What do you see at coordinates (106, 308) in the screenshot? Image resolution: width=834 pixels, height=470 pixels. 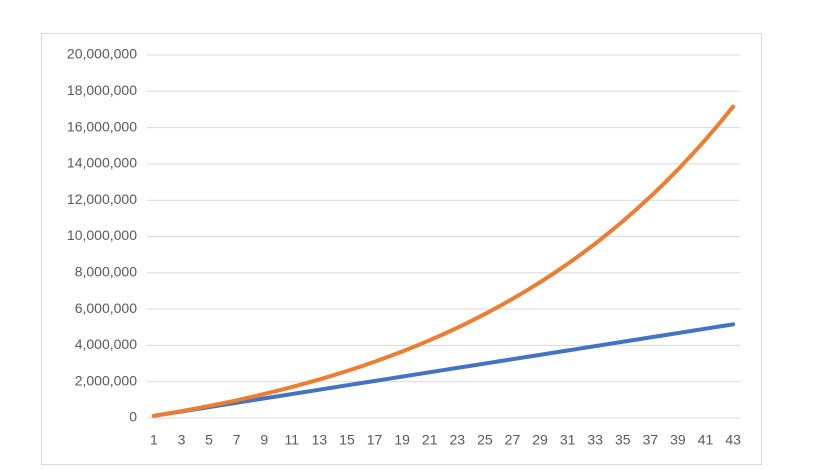 I see `y-tick-label: 6,000,000` at bounding box center [106, 308].